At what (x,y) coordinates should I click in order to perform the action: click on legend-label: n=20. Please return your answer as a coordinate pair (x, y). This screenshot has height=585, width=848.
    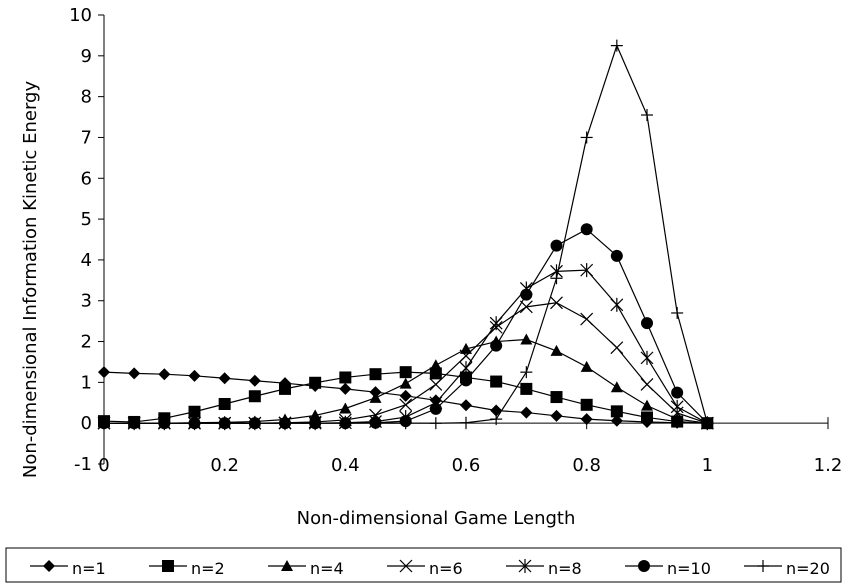
    Looking at the image, I should click on (808, 568).